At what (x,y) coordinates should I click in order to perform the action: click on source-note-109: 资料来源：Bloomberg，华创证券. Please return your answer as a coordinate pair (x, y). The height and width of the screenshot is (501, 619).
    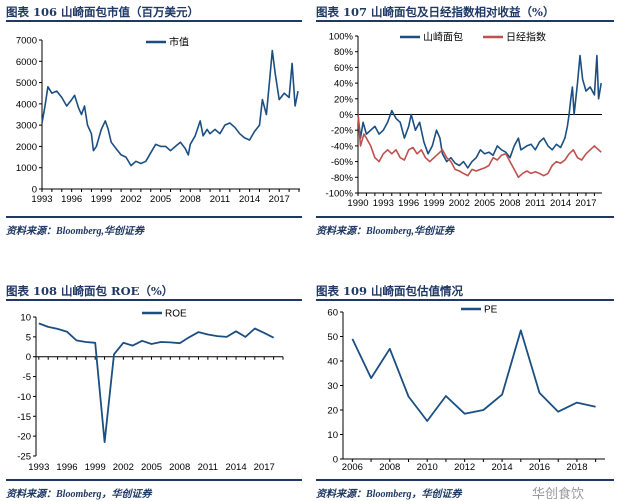
    Looking at the image, I should click on (389, 494).